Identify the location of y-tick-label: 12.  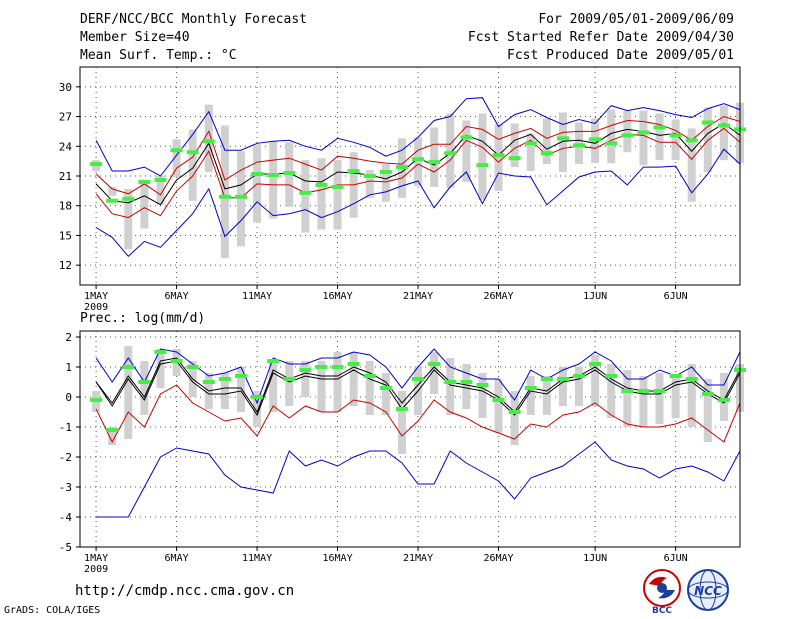
(65, 265).